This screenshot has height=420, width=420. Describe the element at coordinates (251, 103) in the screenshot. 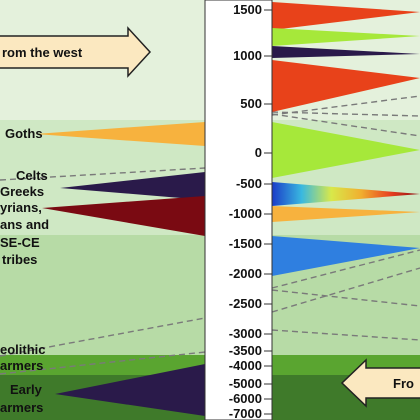

I see `timeline-tick-label: 500` at that location.